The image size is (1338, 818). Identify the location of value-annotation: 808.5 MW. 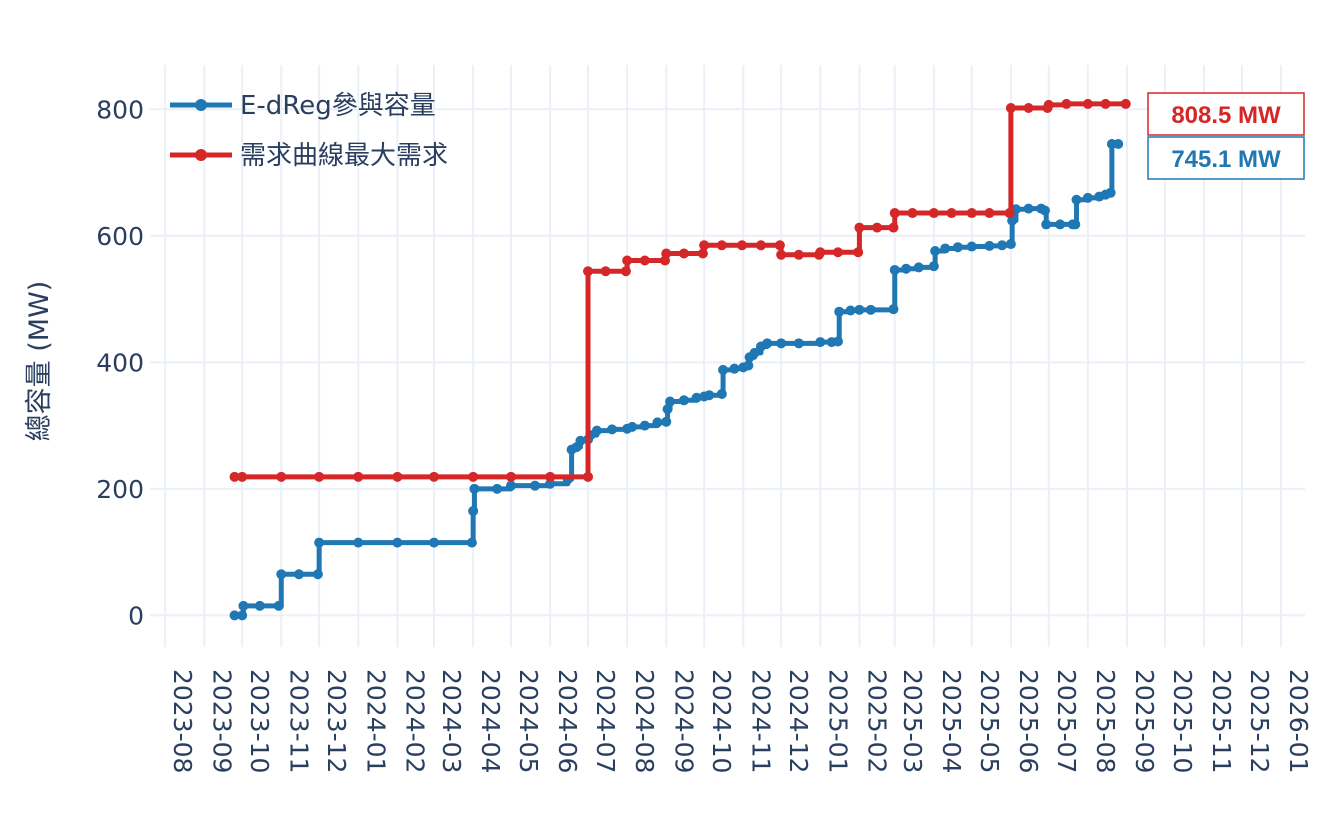
(1226, 114).